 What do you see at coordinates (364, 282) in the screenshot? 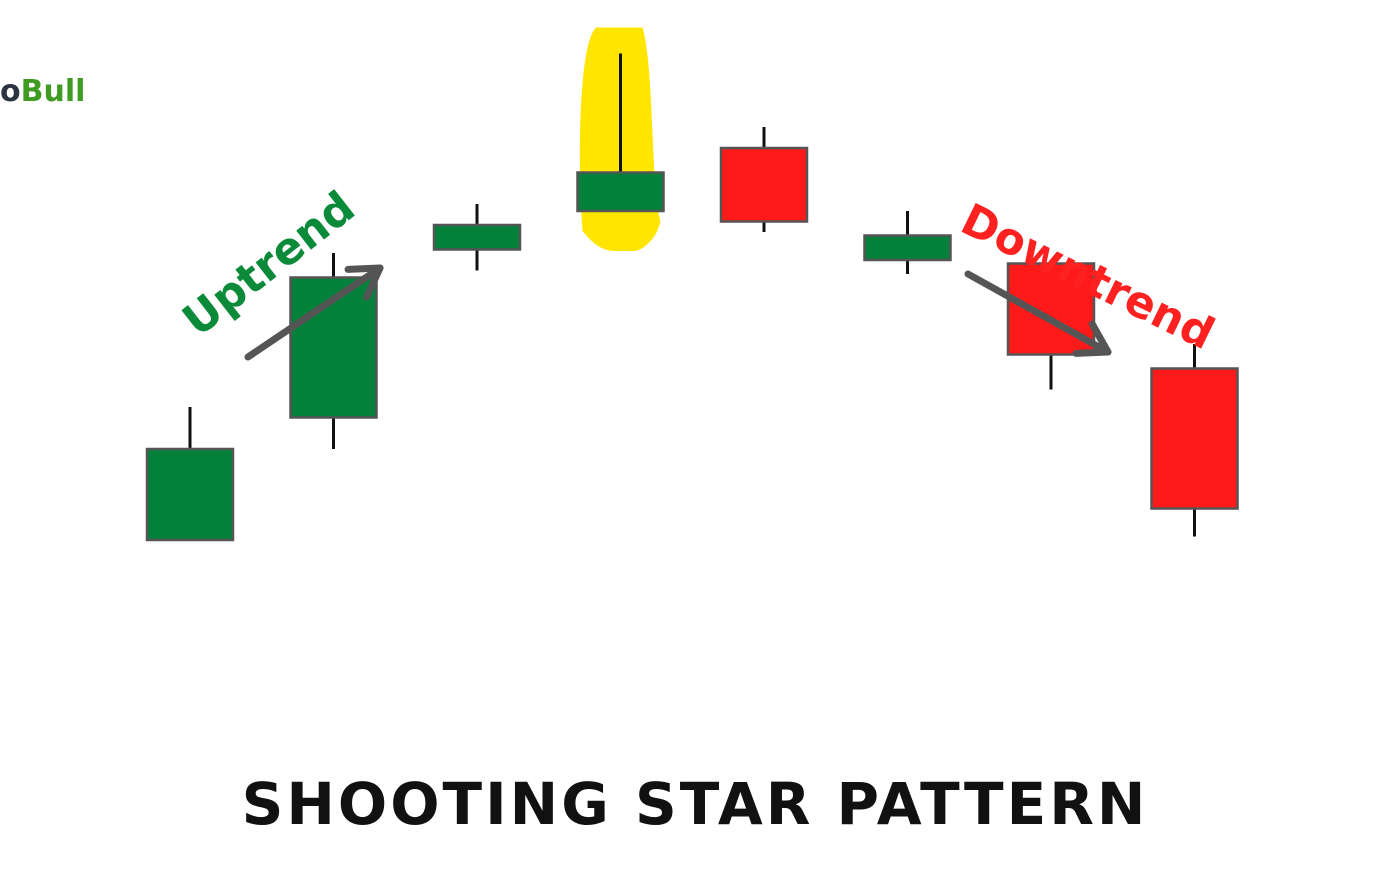
I see `uptrend-arrow-head` at bounding box center [364, 282].